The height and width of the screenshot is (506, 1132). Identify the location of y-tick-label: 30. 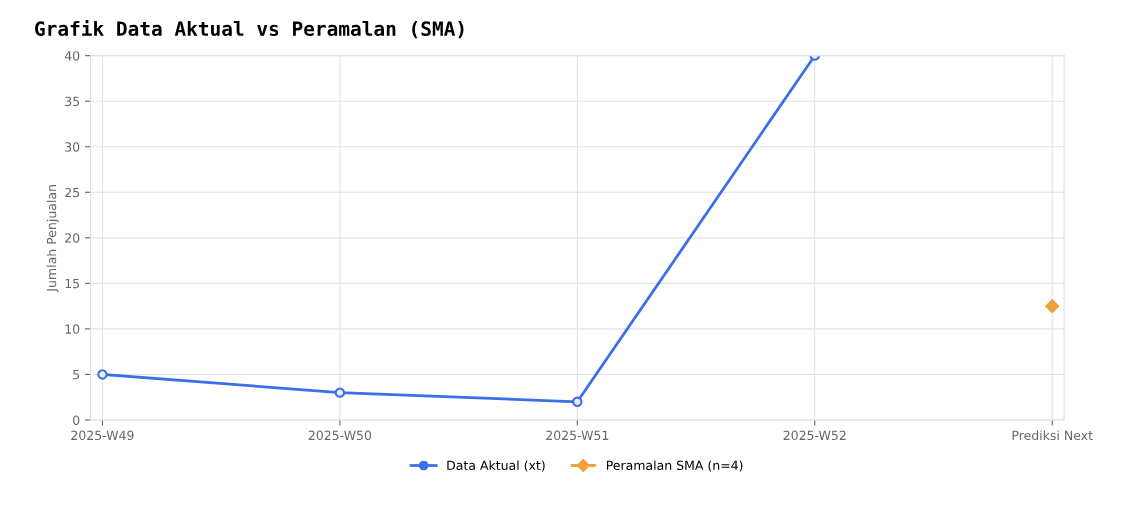
(72, 147).